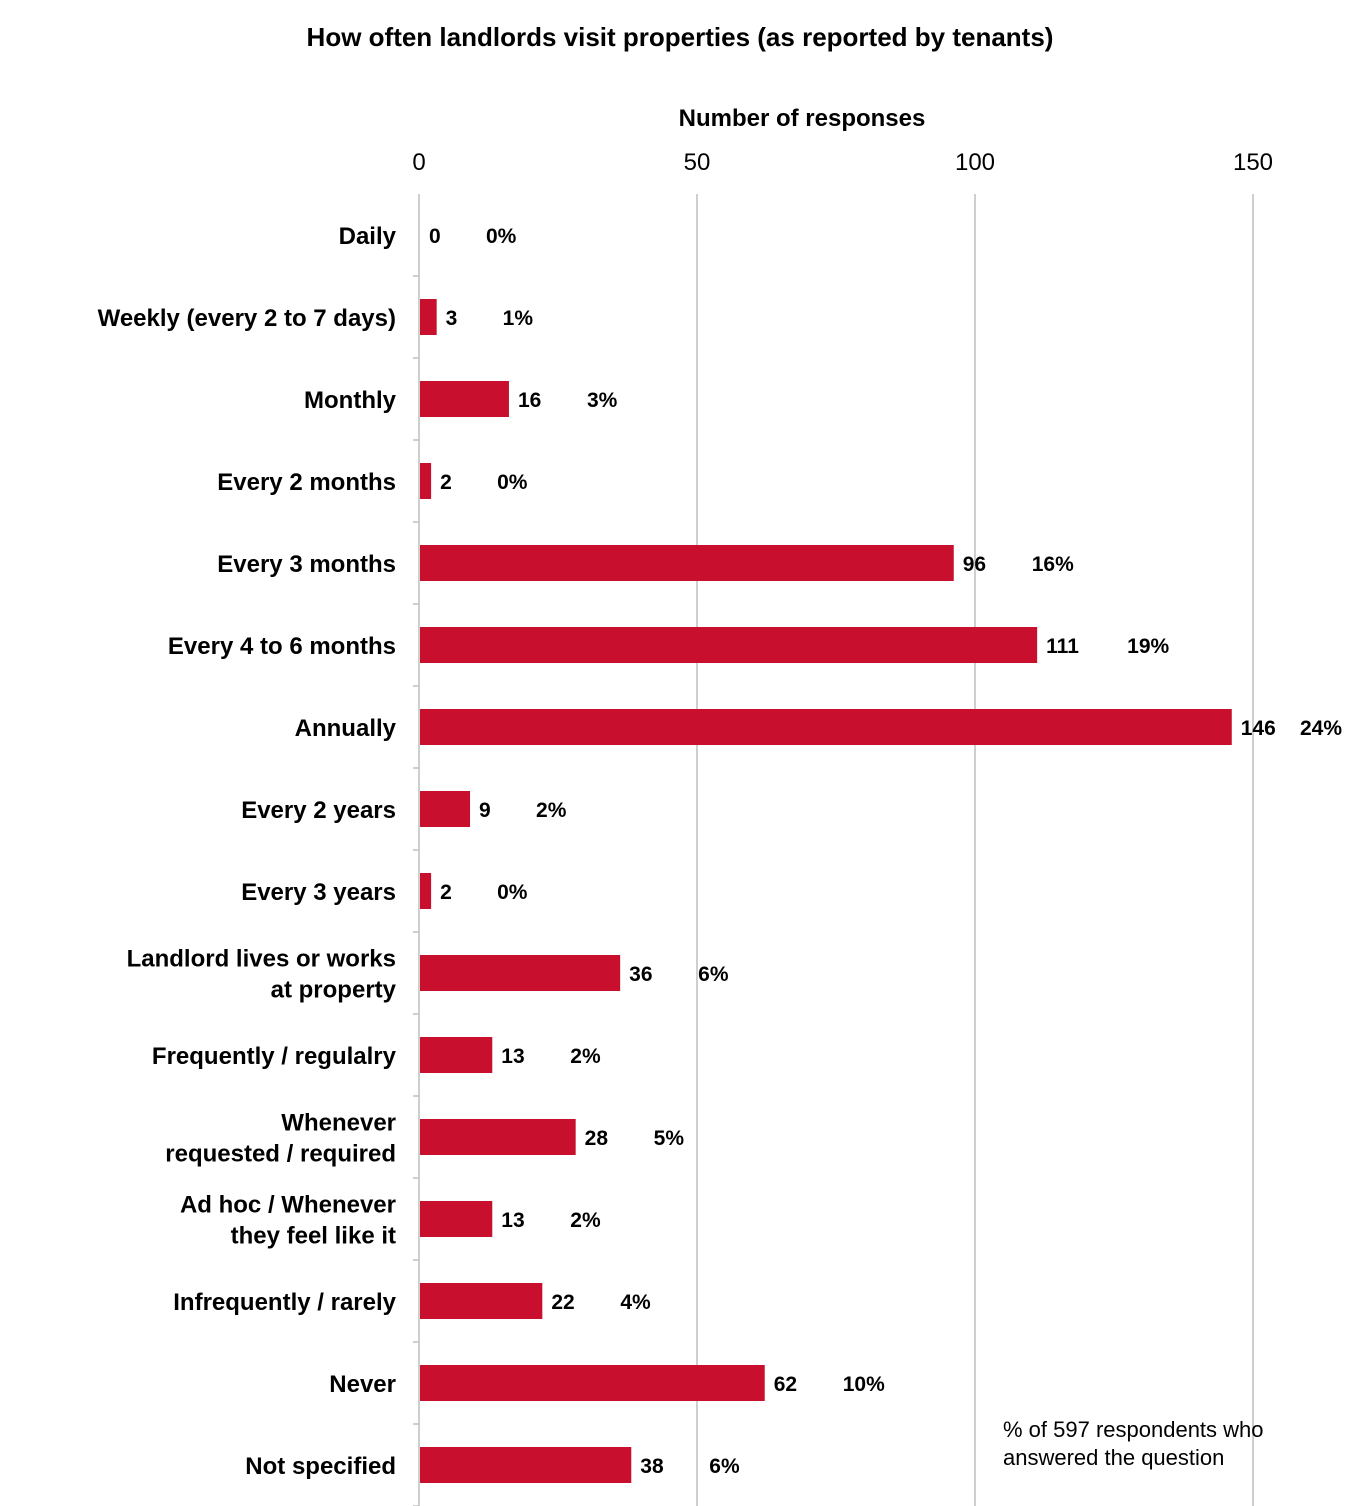 The height and width of the screenshot is (1506, 1350). I want to click on bar-value-label: 146, so click(1258, 728).